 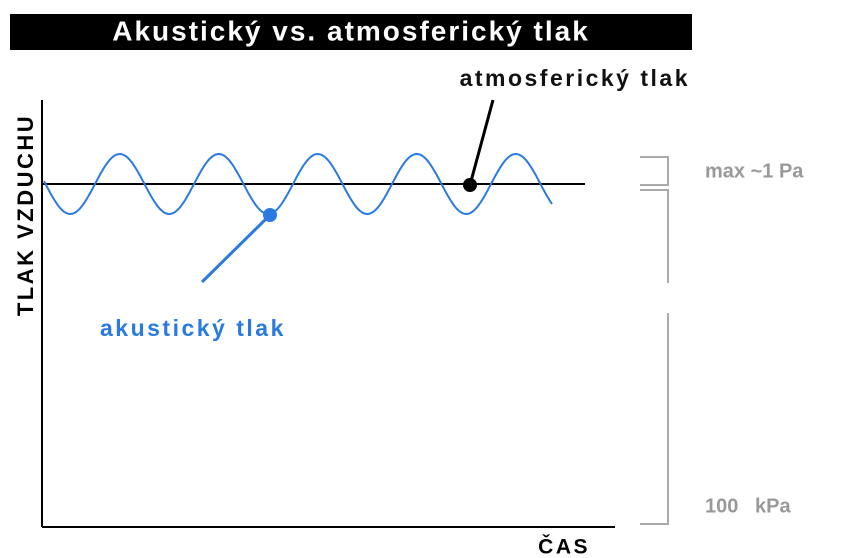 What do you see at coordinates (748, 506) in the screenshot?
I see `base-label: 100 kPa` at bounding box center [748, 506].